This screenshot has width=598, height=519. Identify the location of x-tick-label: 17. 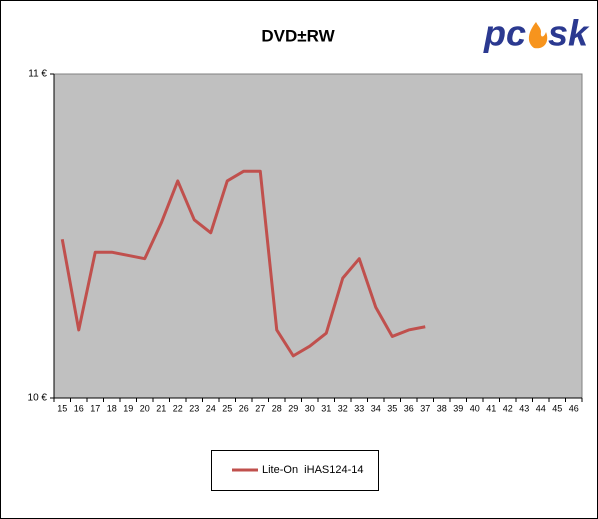
(95, 408).